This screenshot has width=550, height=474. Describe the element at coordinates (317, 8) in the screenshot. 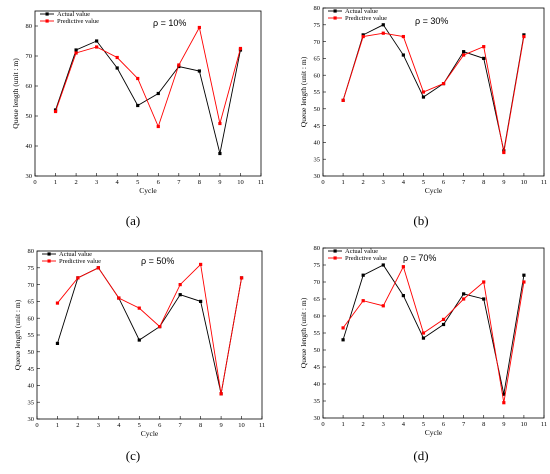

I see `y-tick-label: 80` at that location.